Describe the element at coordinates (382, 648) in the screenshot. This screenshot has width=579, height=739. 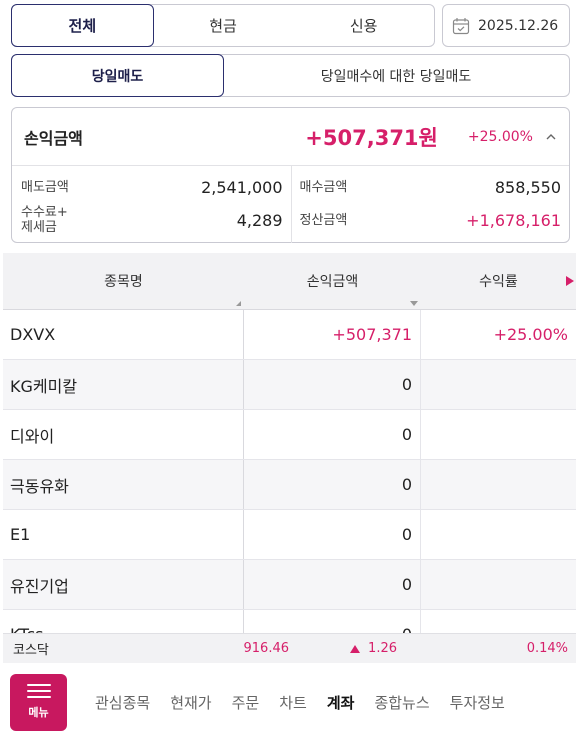
I see `index-change-value: 1.26` at that location.